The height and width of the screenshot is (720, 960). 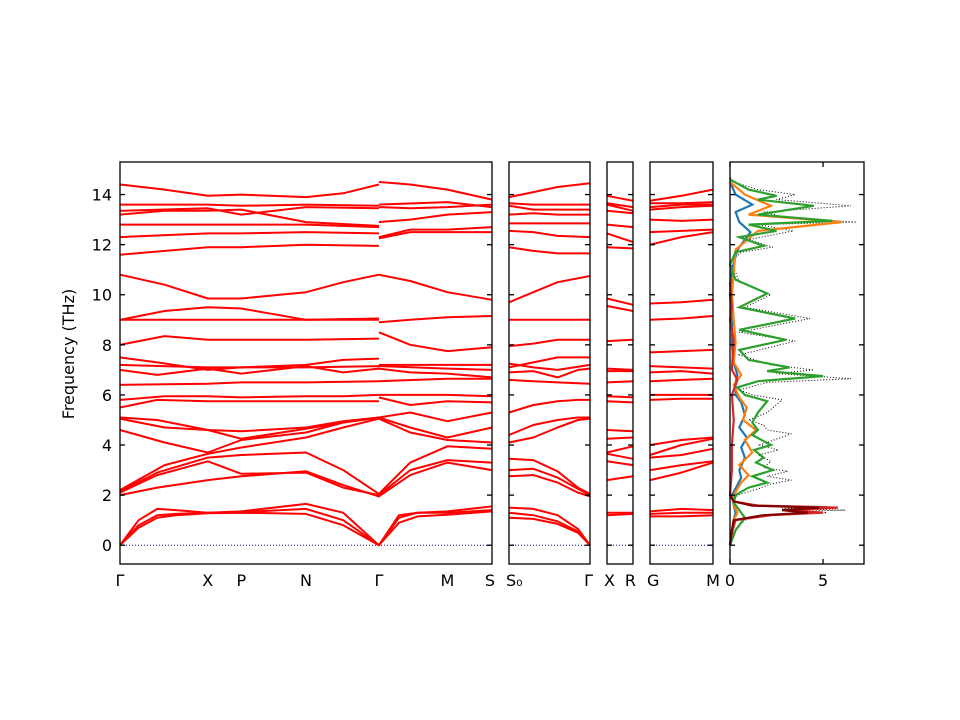 What do you see at coordinates (107, 545) in the screenshot?
I see `y-tick-label: 0` at bounding box center [107, 545].